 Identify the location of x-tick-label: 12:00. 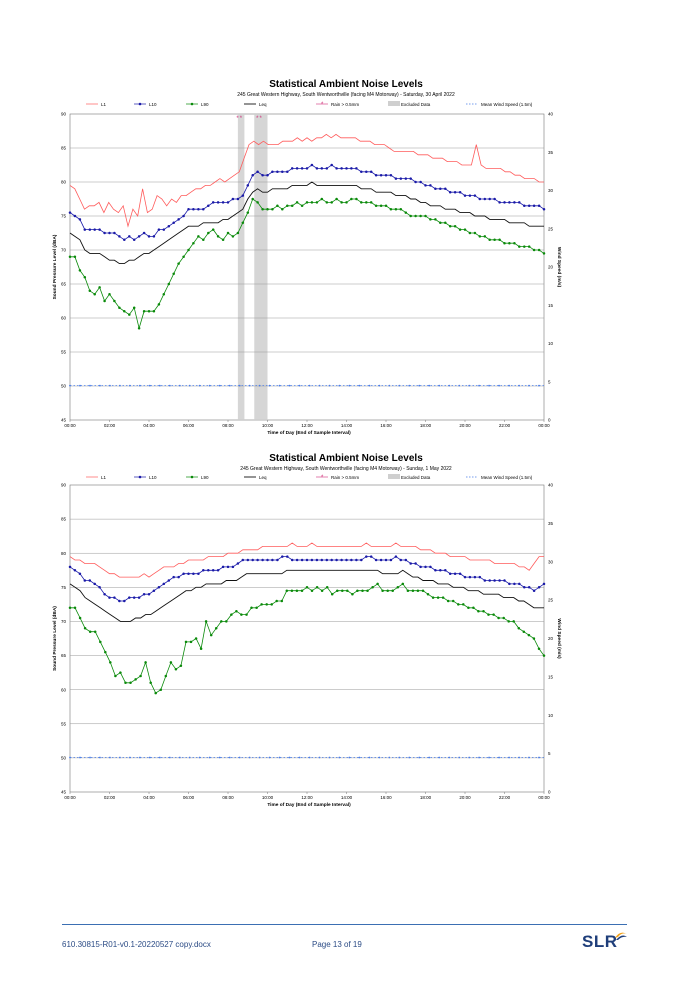
(307, 797).